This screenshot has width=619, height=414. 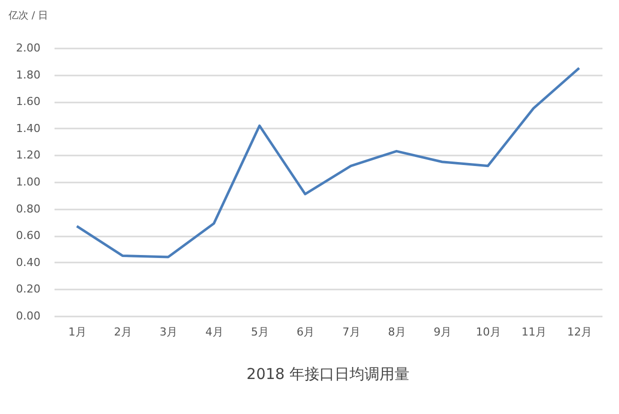 I want to click on x-tick-label: 5月, so click(x=260, y=332).